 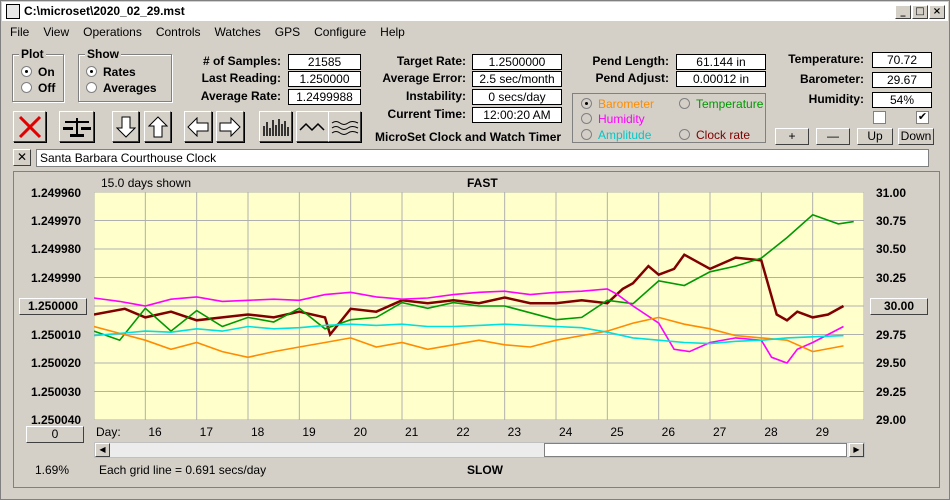 I want to click on close-clock-button: ✕, so click(x=22, y=157).